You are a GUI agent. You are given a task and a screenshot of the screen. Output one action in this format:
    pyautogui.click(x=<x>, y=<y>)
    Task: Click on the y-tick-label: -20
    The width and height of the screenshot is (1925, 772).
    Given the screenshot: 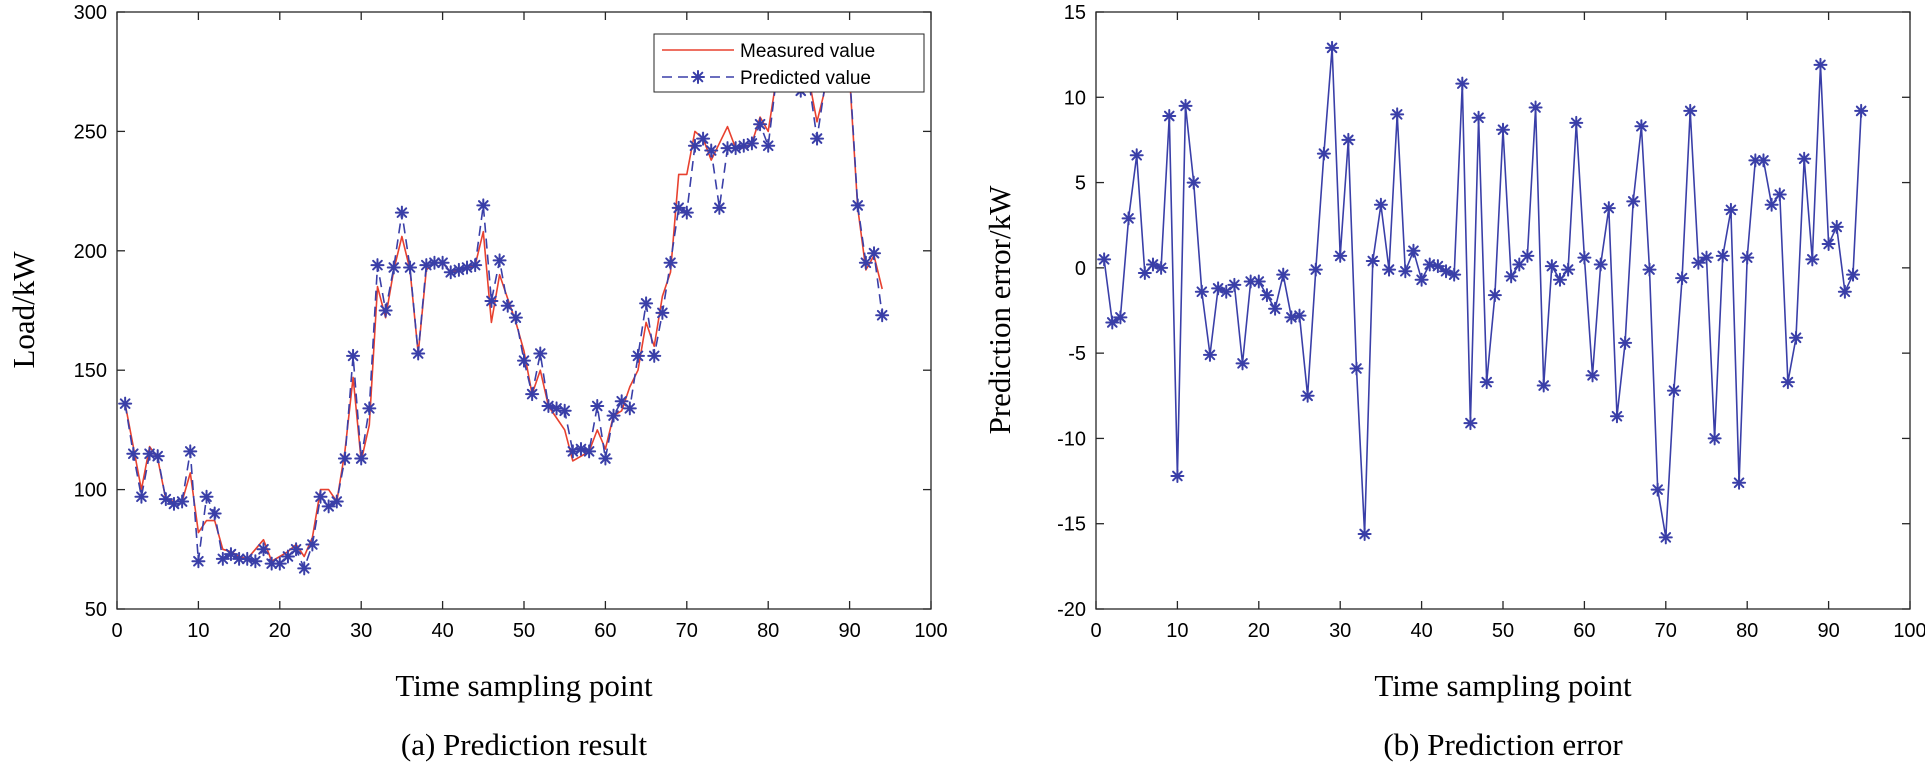 What is the action you would take?
    pyautogui.click(x=1071, y=610)
    